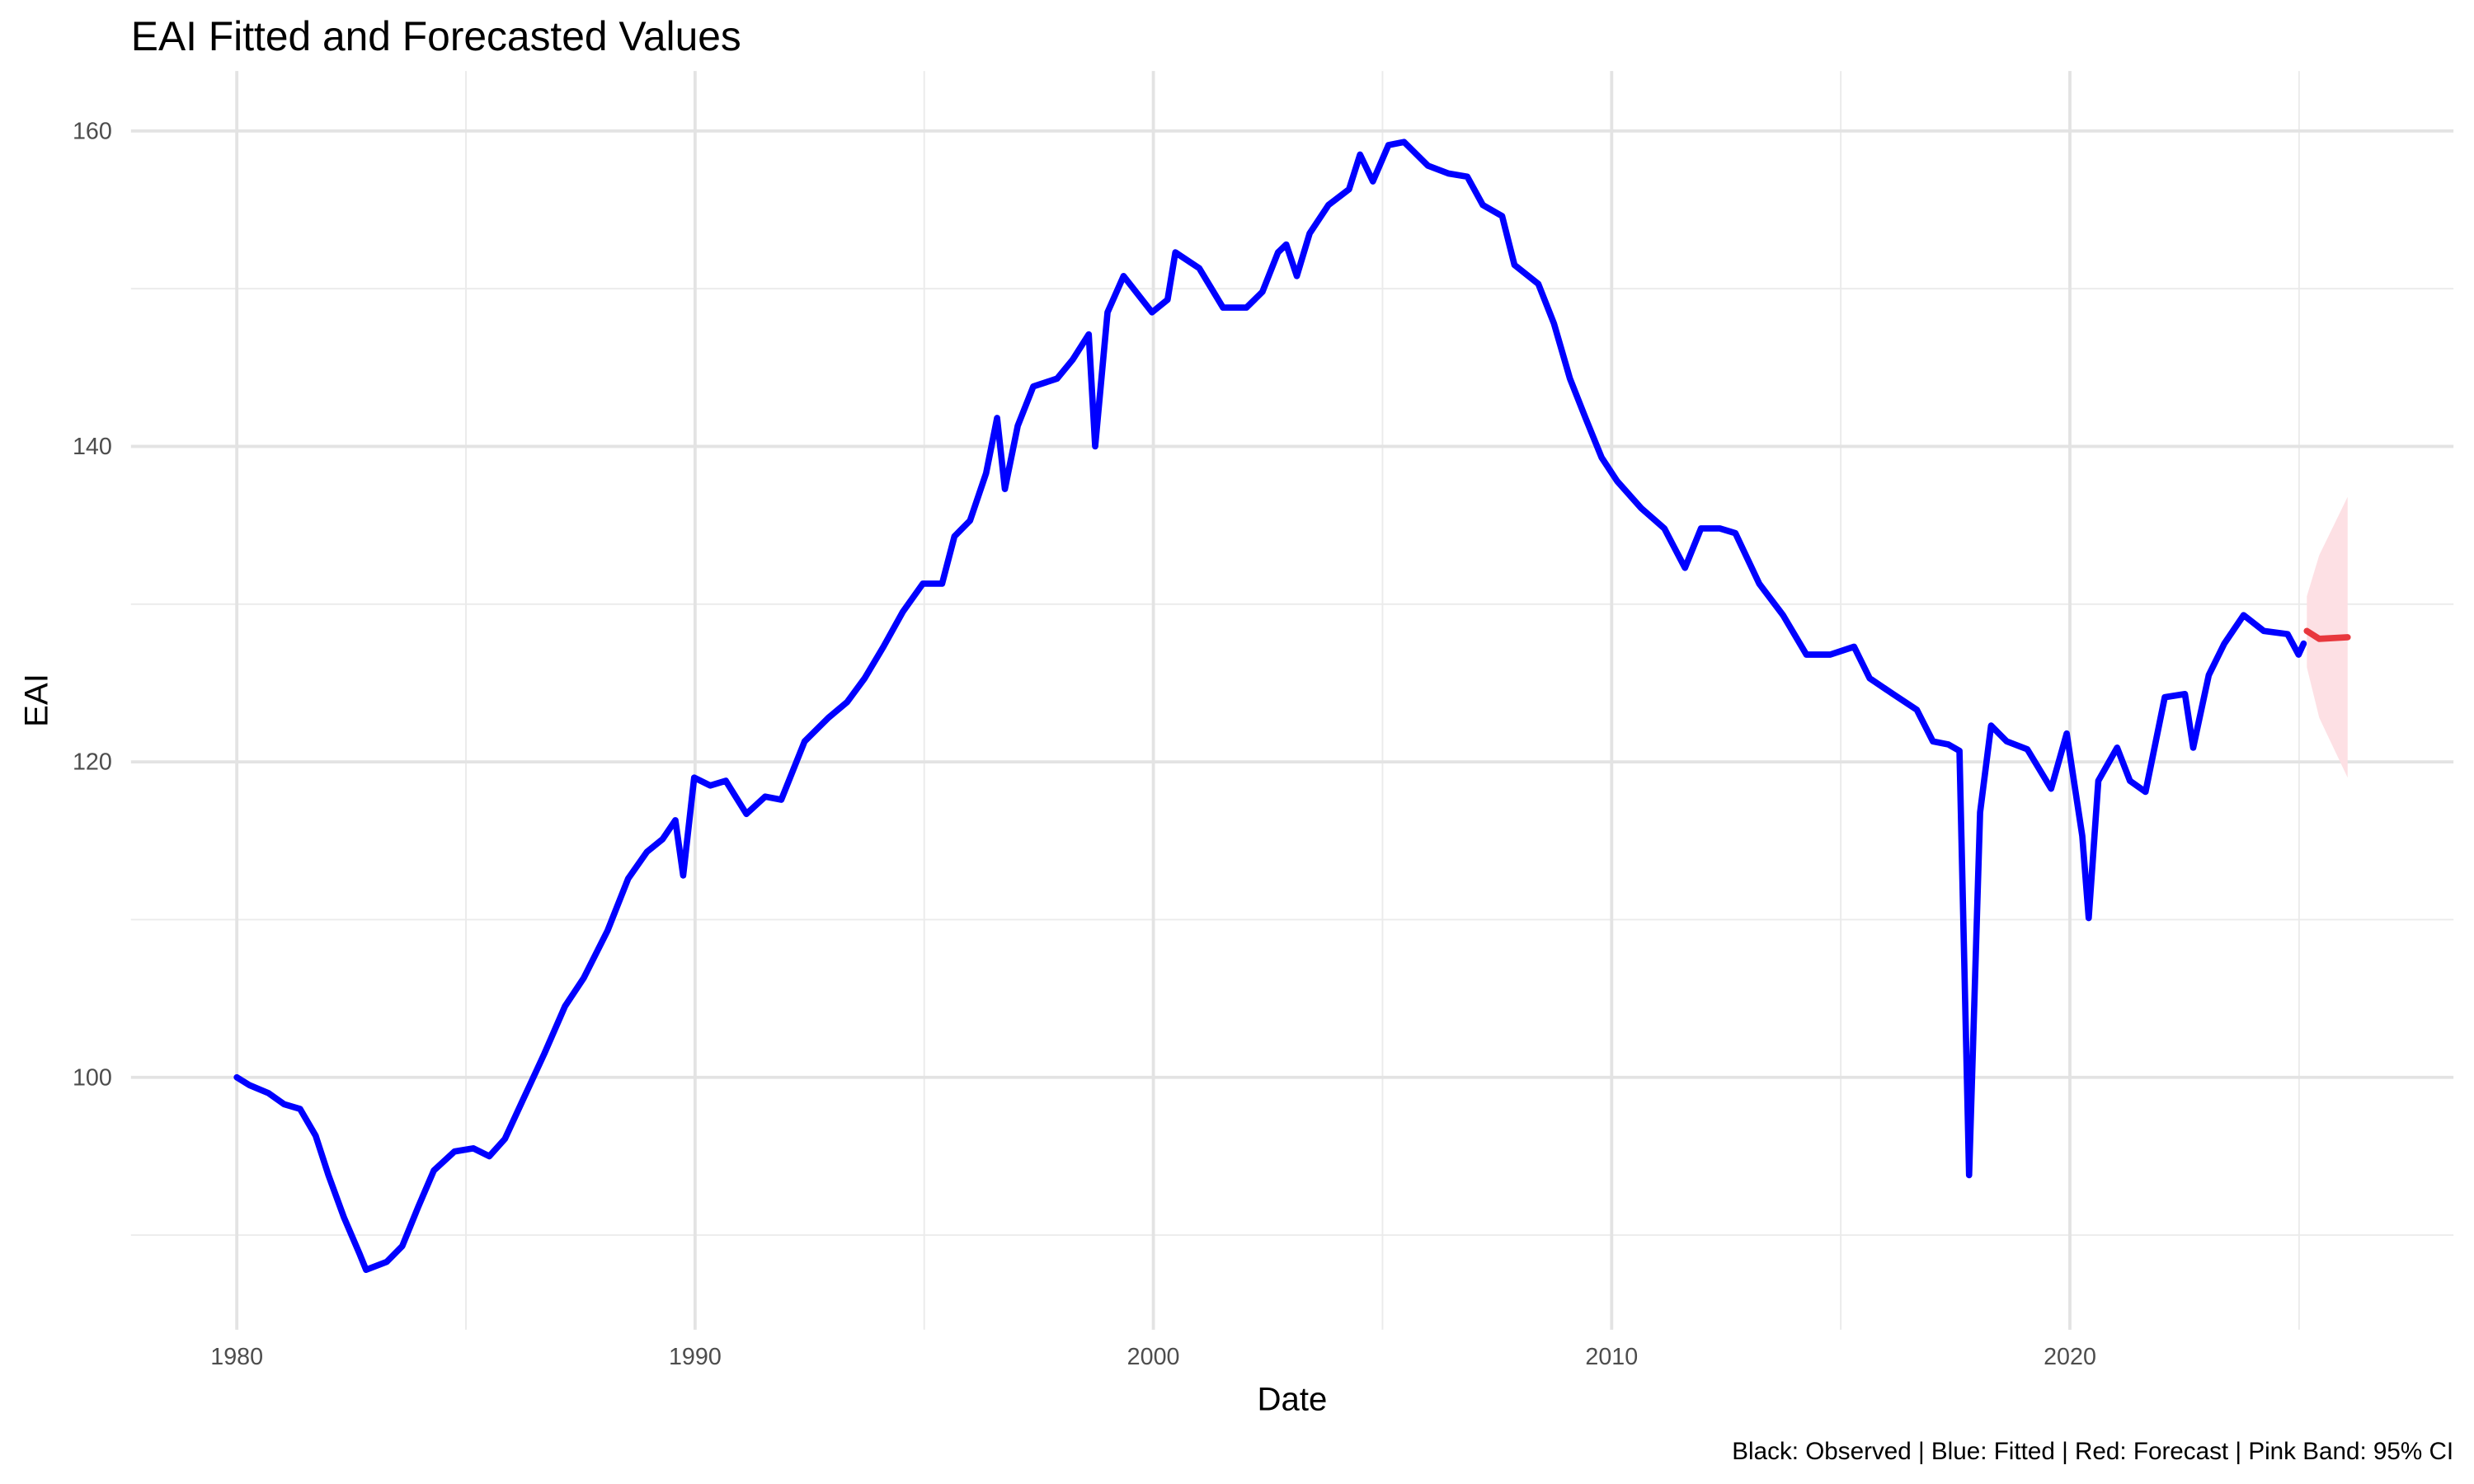 The height and width of the screenshot is (1484, 2474). Describe the element at coordinates (35, 700) in the screenshot. I see `y-axis-title: EAI` at that location.